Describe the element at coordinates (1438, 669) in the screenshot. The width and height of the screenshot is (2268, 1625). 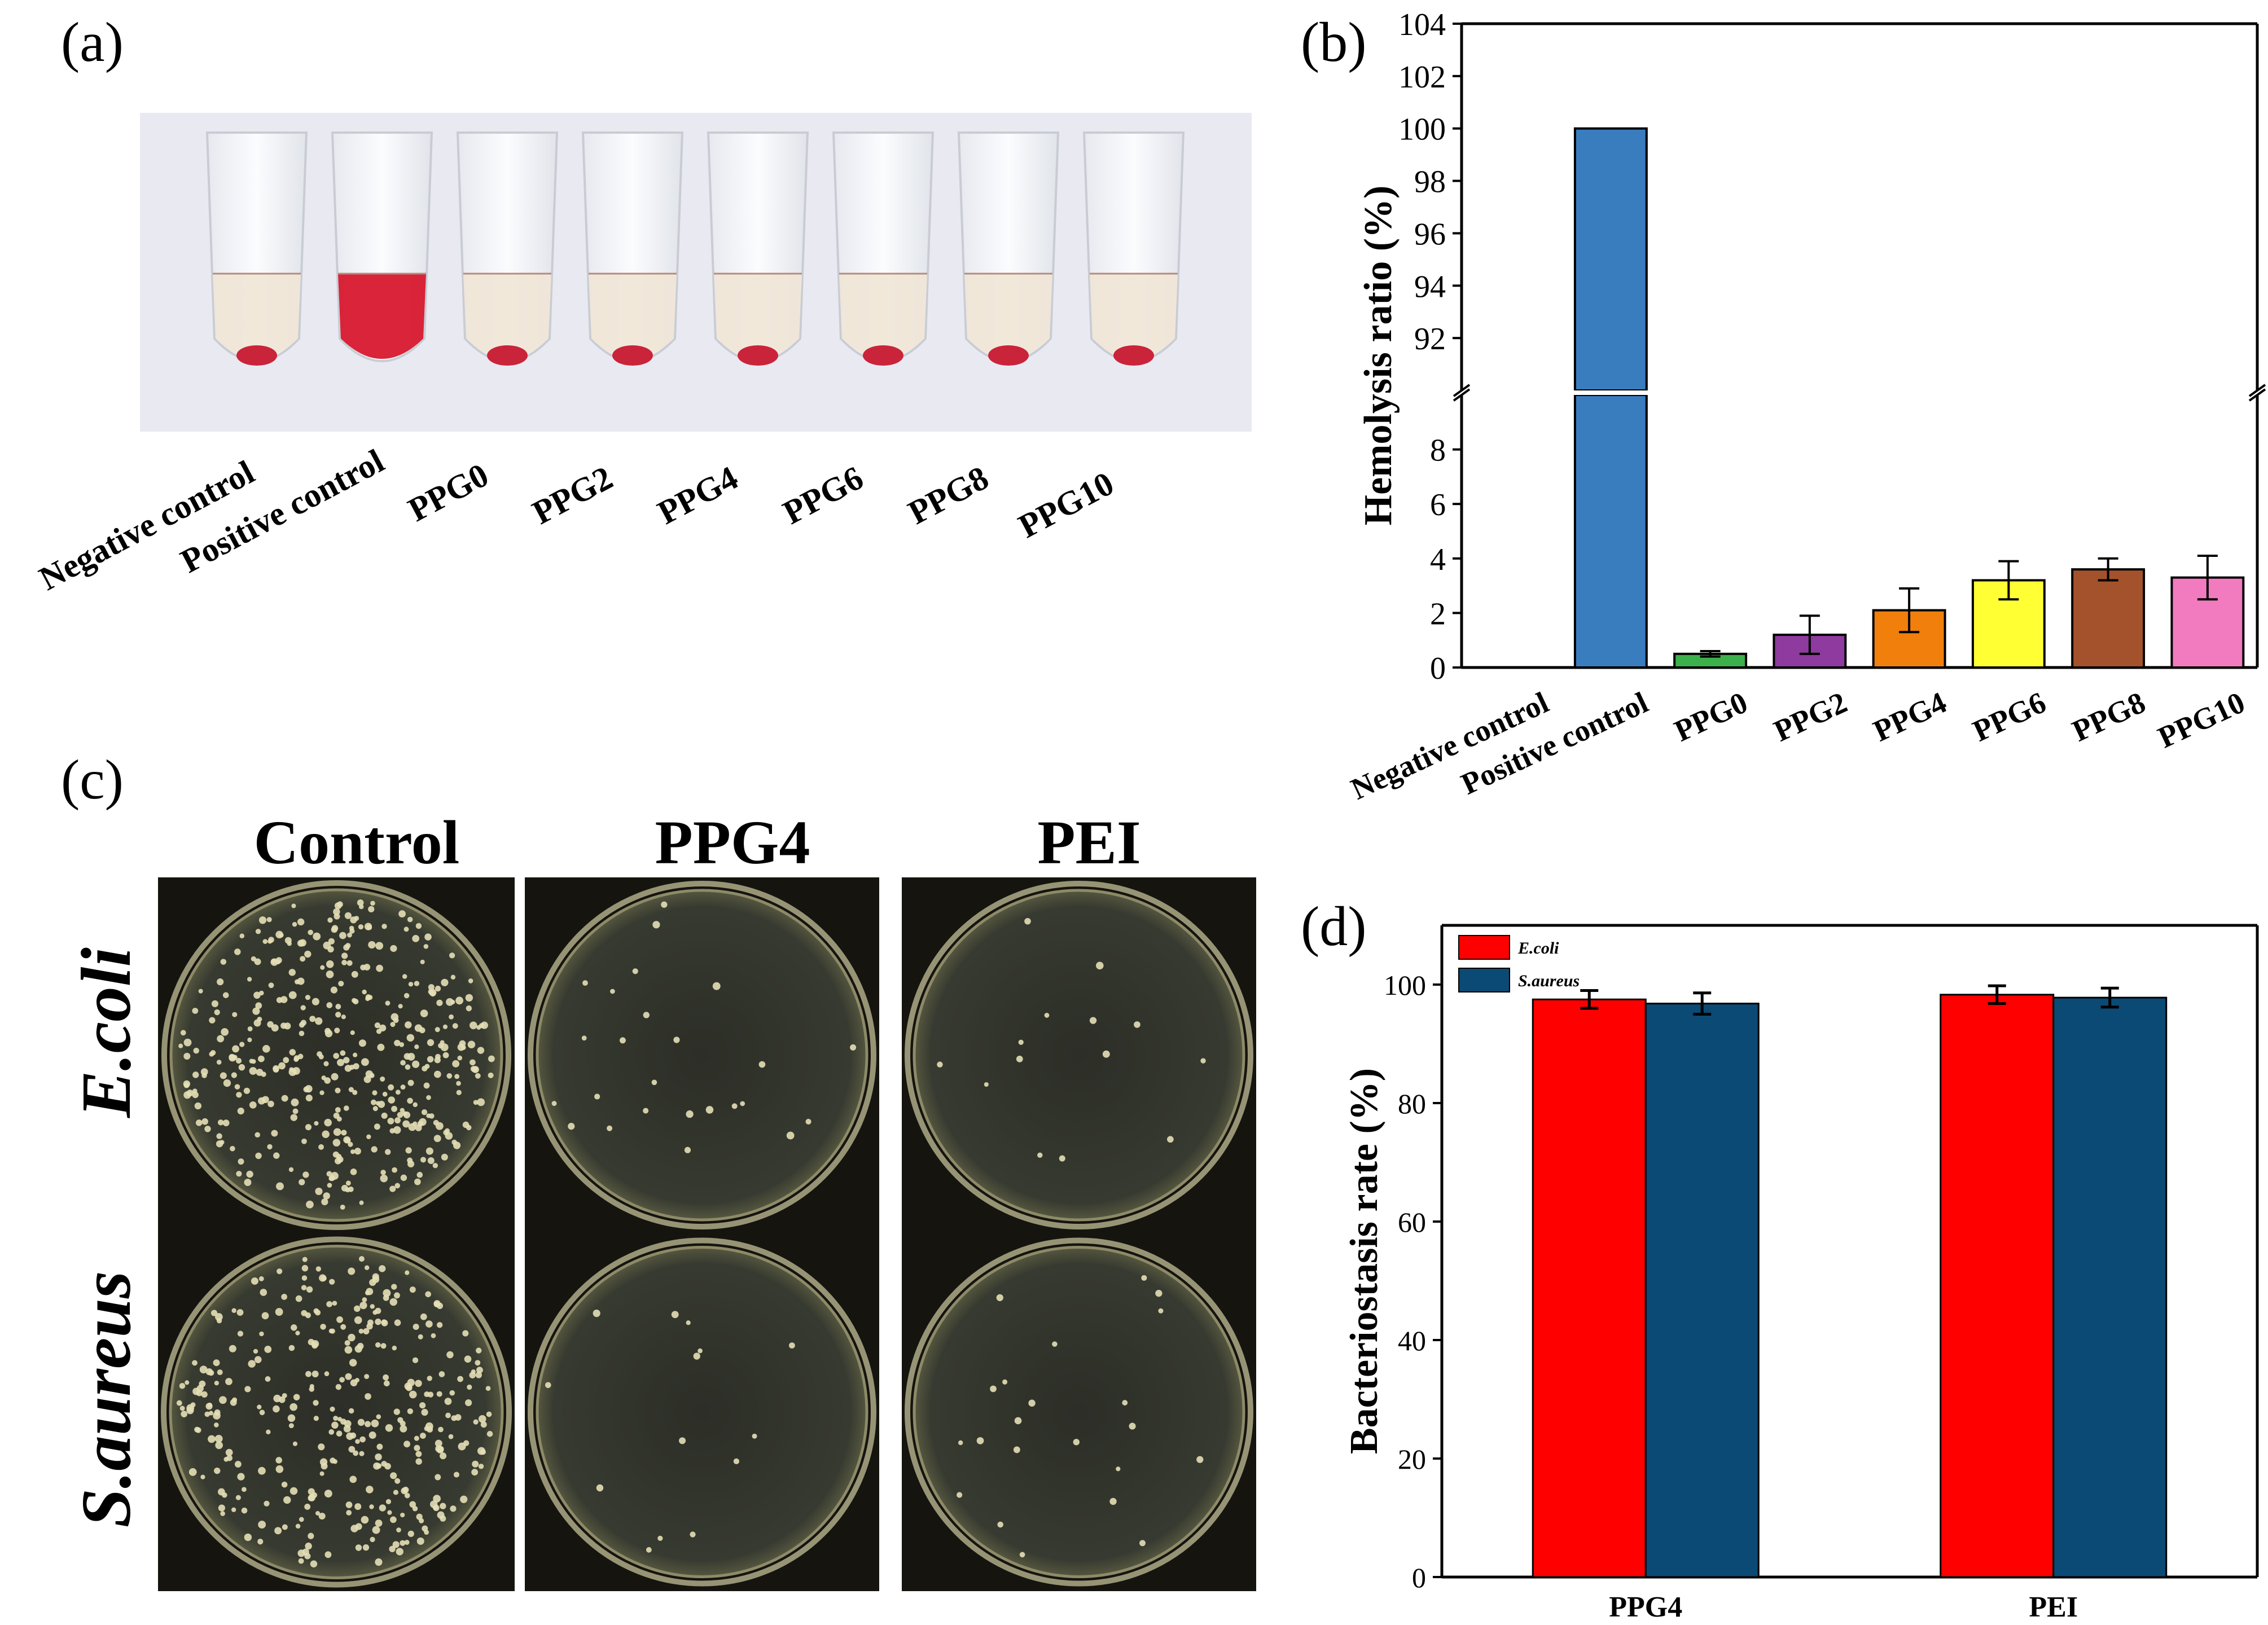
I see `y-tick-label: 0` at that location.